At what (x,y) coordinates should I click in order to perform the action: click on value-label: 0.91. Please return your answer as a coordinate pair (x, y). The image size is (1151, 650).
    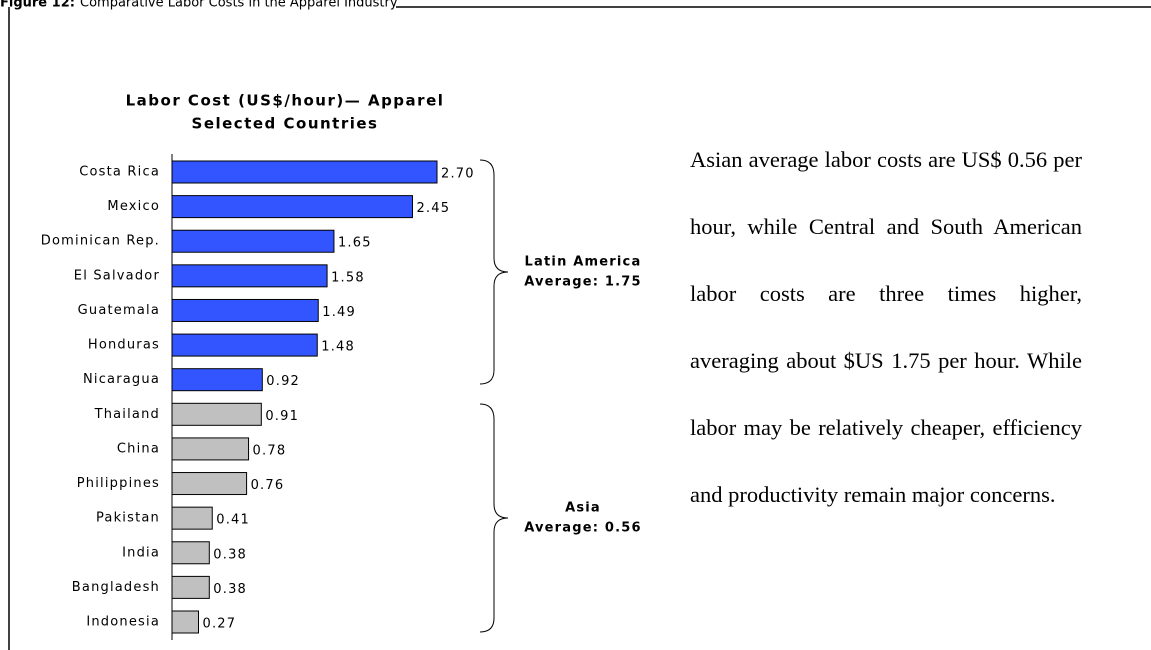
    Looking at the image, I should click on (282, 416).